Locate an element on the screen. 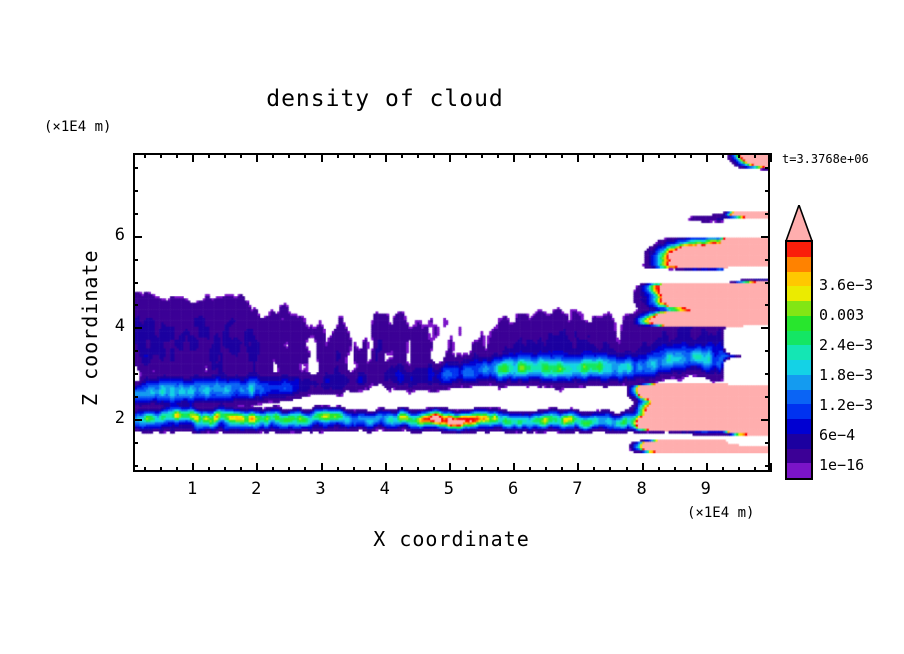  colorbar-cap-triangle is located at coordinates (799, 222).